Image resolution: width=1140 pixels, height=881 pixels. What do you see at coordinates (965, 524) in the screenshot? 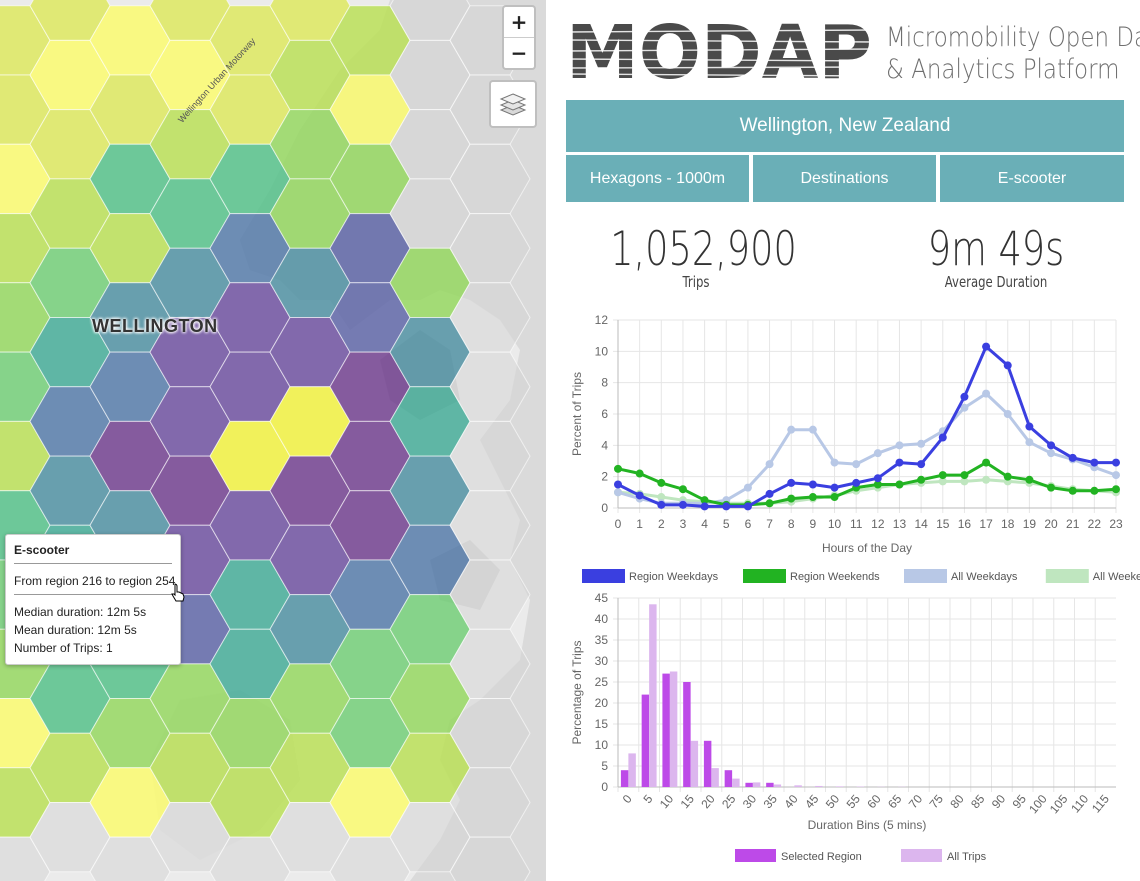
I see `x-tick-label: 16` at bounding box center [965, 524].